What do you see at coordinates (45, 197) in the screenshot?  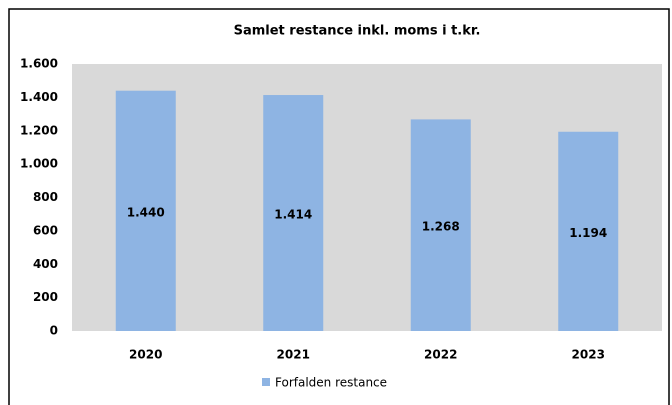 I see `y-tick-label: 800` at bounding box center [45, 197].